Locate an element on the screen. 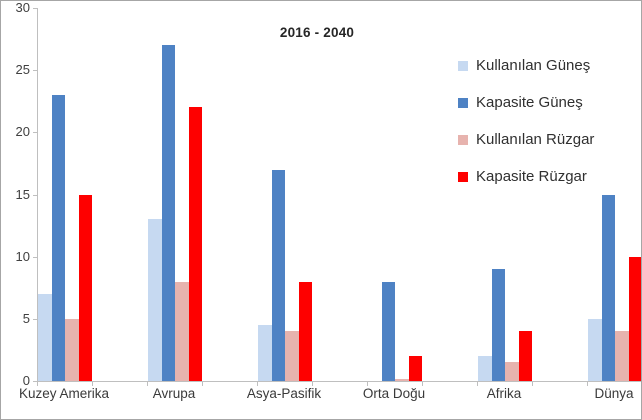 The width and height of the screenshot is (642, 420). legend-label: Kullanılan Güneş is located at coordinates (533, 65).